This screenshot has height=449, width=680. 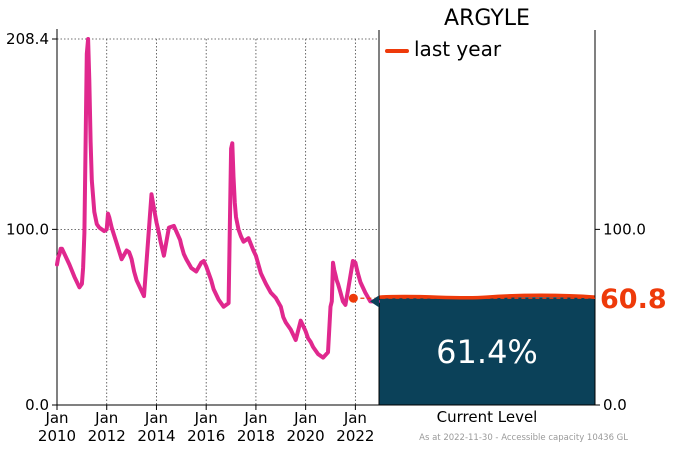 I want to click on current-level-axis-label: Current Level, so click(x=487, y=417).